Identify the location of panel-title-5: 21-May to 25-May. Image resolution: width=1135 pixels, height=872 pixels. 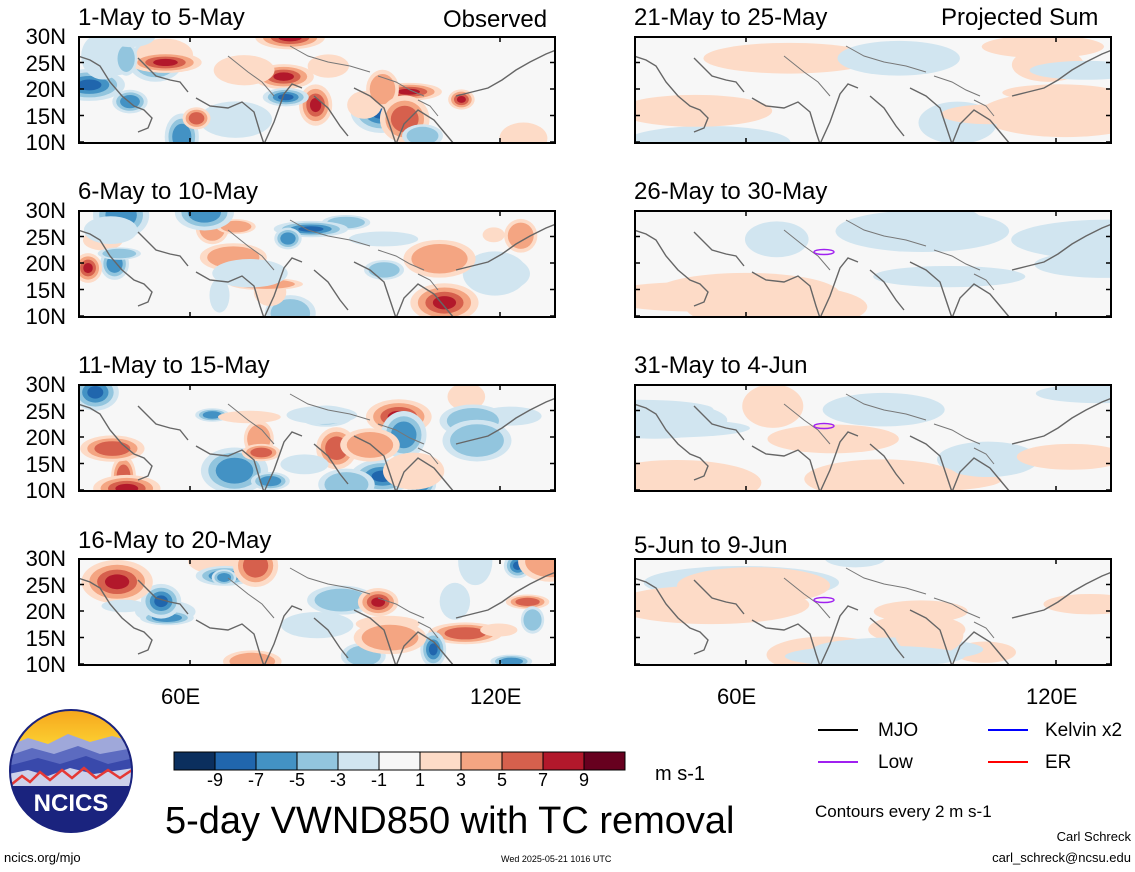
(731, 17).